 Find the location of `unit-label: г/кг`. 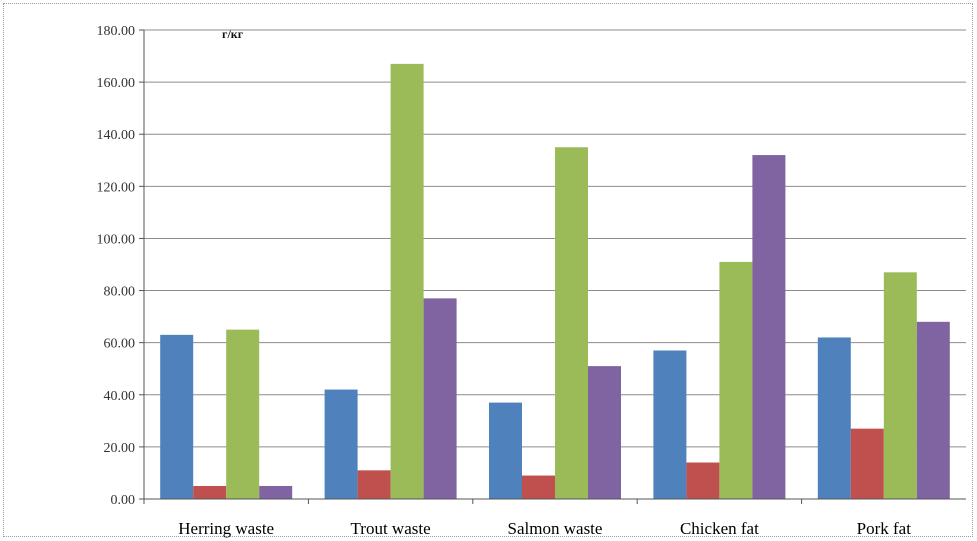

unit-label: г/кг is located at coordinates (233, 34).